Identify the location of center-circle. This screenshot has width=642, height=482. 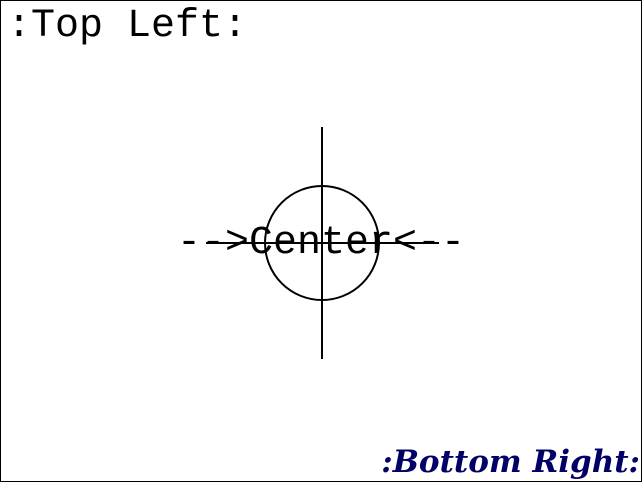
(322, 243).